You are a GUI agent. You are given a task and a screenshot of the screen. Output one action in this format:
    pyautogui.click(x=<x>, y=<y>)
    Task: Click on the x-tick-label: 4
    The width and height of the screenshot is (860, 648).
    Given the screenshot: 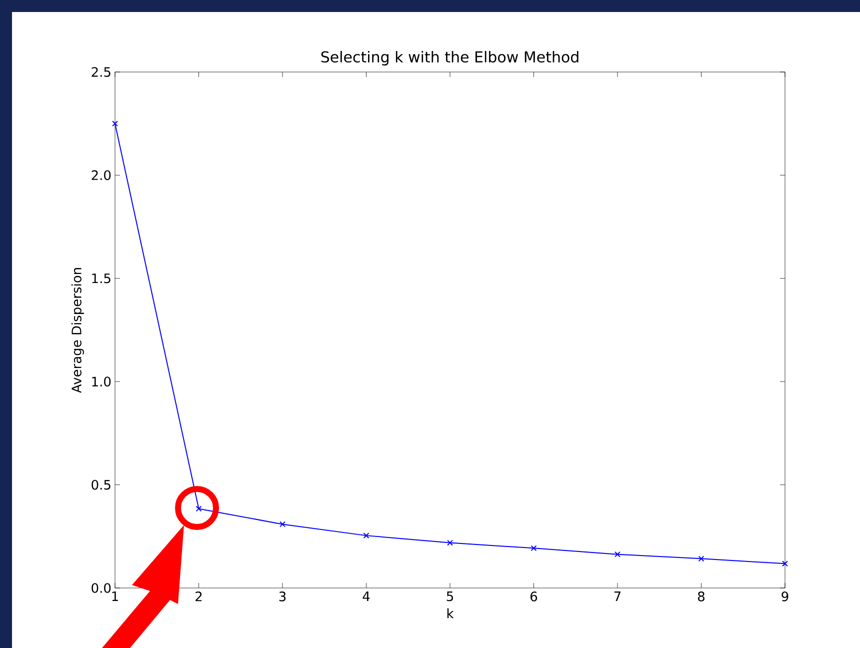 What is the action you would take?
    pyautogui.click(x=366, y=596)
    